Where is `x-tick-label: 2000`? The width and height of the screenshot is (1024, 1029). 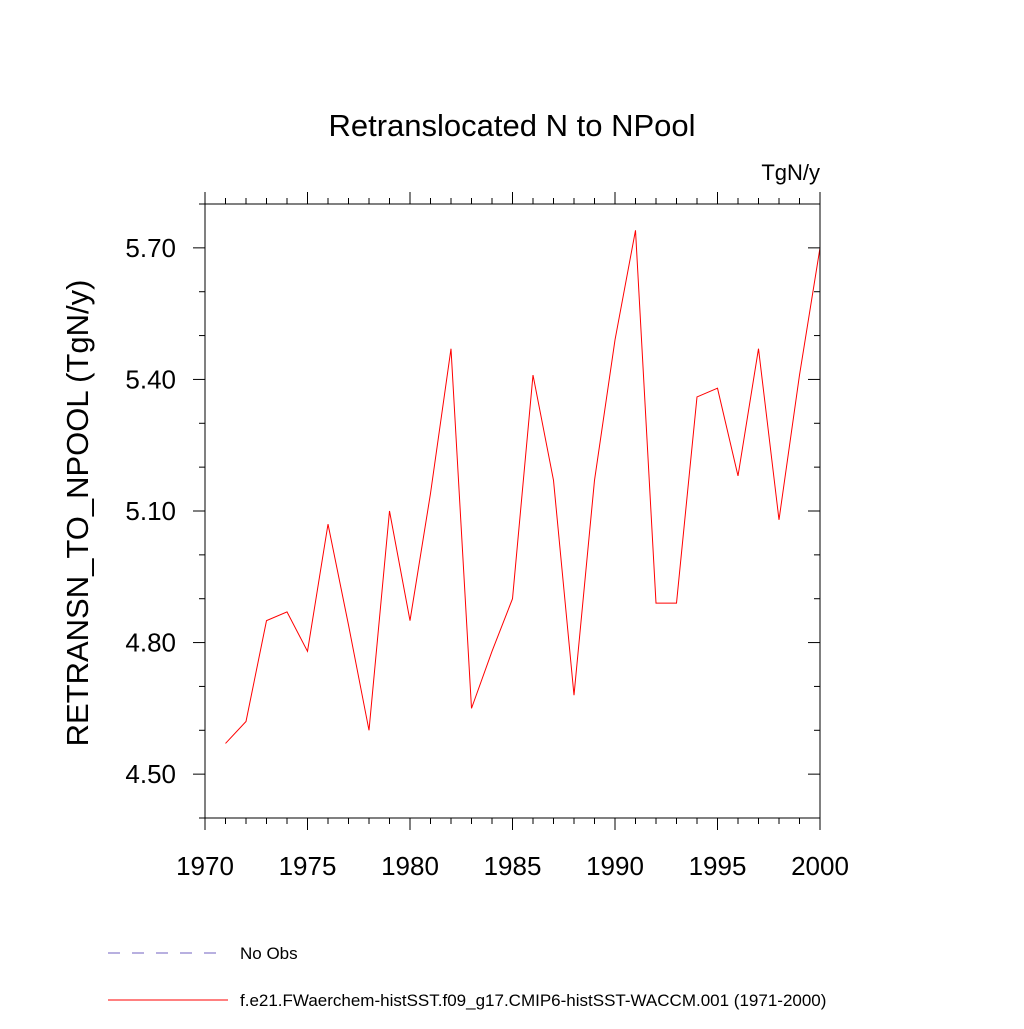 x-tick-label: 2000 is located at coordinates (820, 866).